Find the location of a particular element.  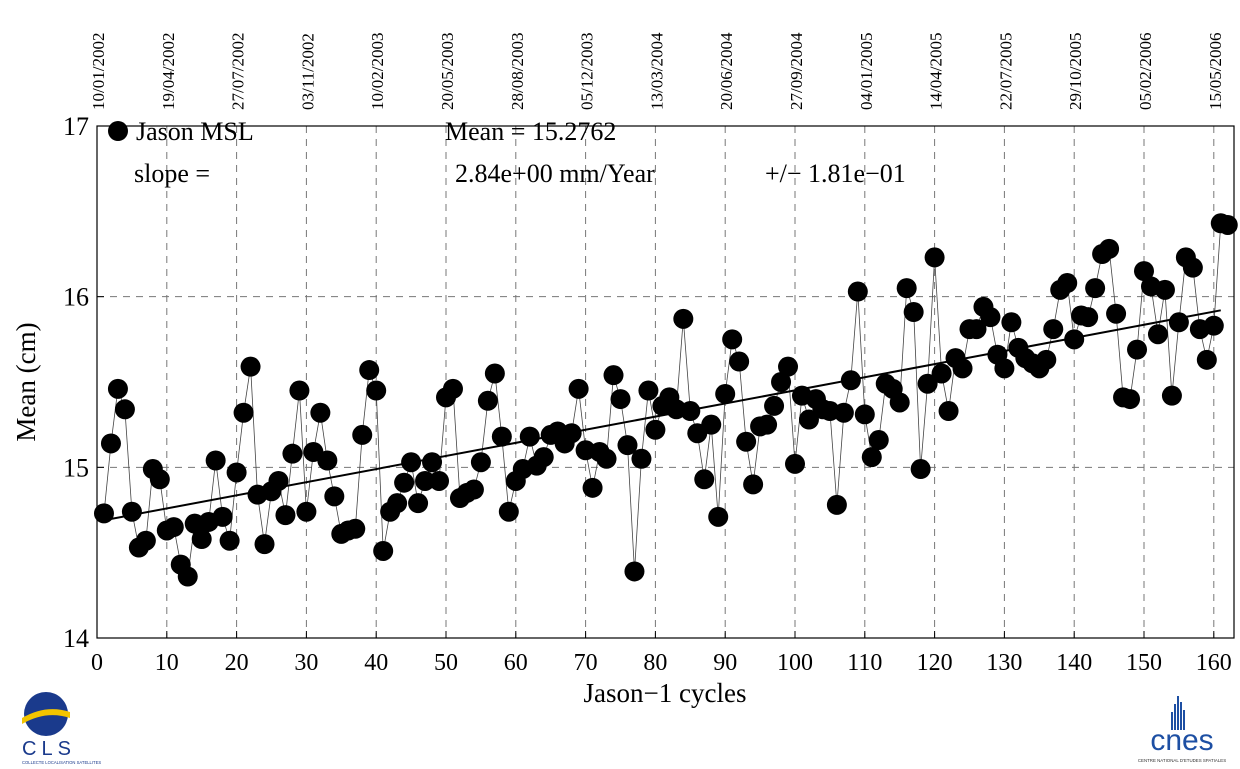

x-tick-label: 150 is located at coordinates (1144, 663).